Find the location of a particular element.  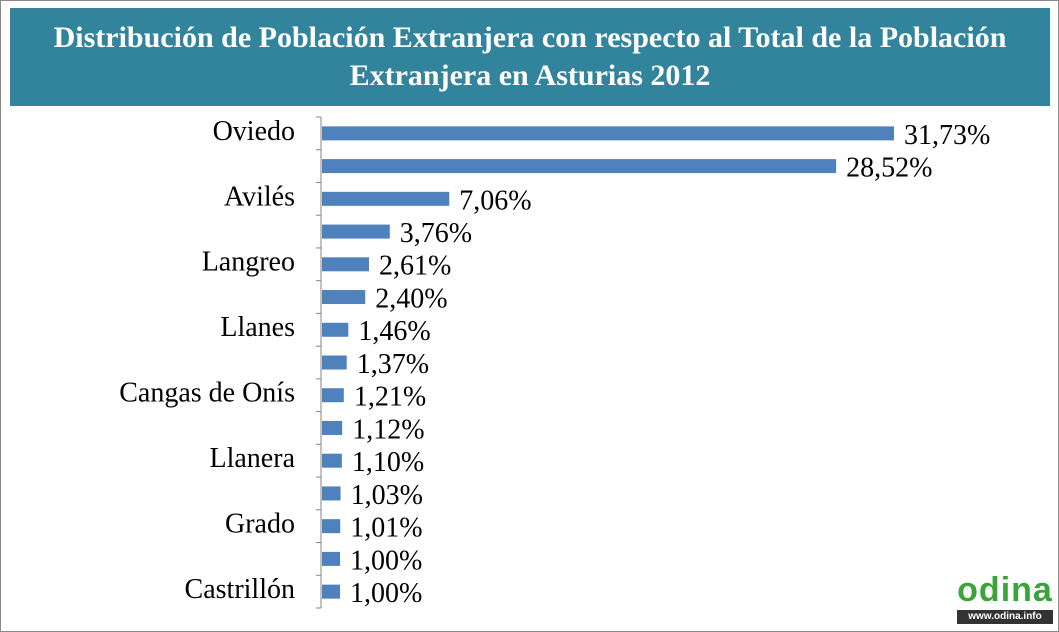

logo-url: www.odina.info is located at coordinates (1005, 617).